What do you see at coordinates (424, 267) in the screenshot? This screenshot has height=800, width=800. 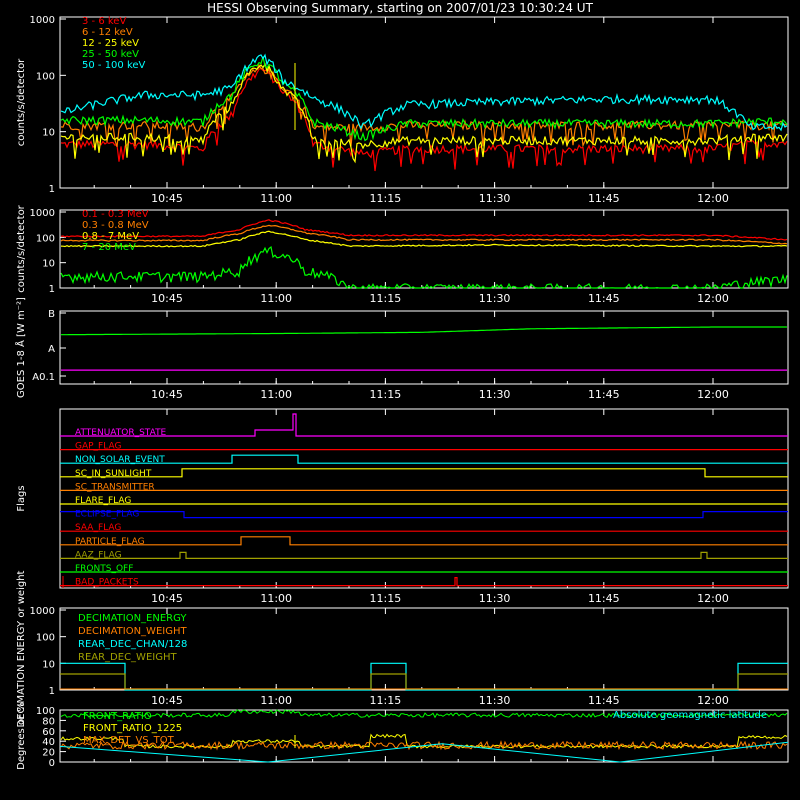 I see `series-line-7-20MeV` at bounding box center [424, 267].